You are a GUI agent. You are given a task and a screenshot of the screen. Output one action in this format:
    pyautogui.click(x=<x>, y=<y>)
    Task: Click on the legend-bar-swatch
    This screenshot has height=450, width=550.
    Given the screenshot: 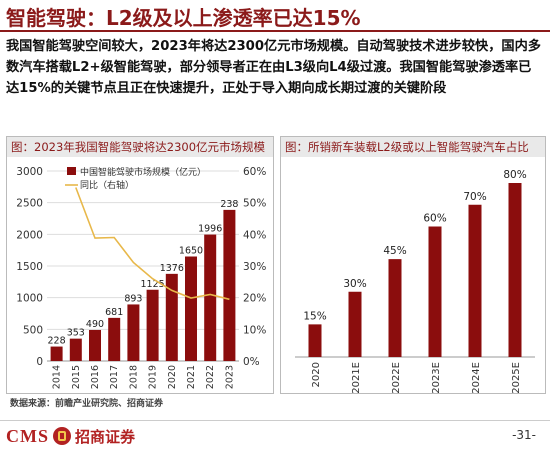 What is the action you would take?
    pyautogui.click(x=71, y=171)
    